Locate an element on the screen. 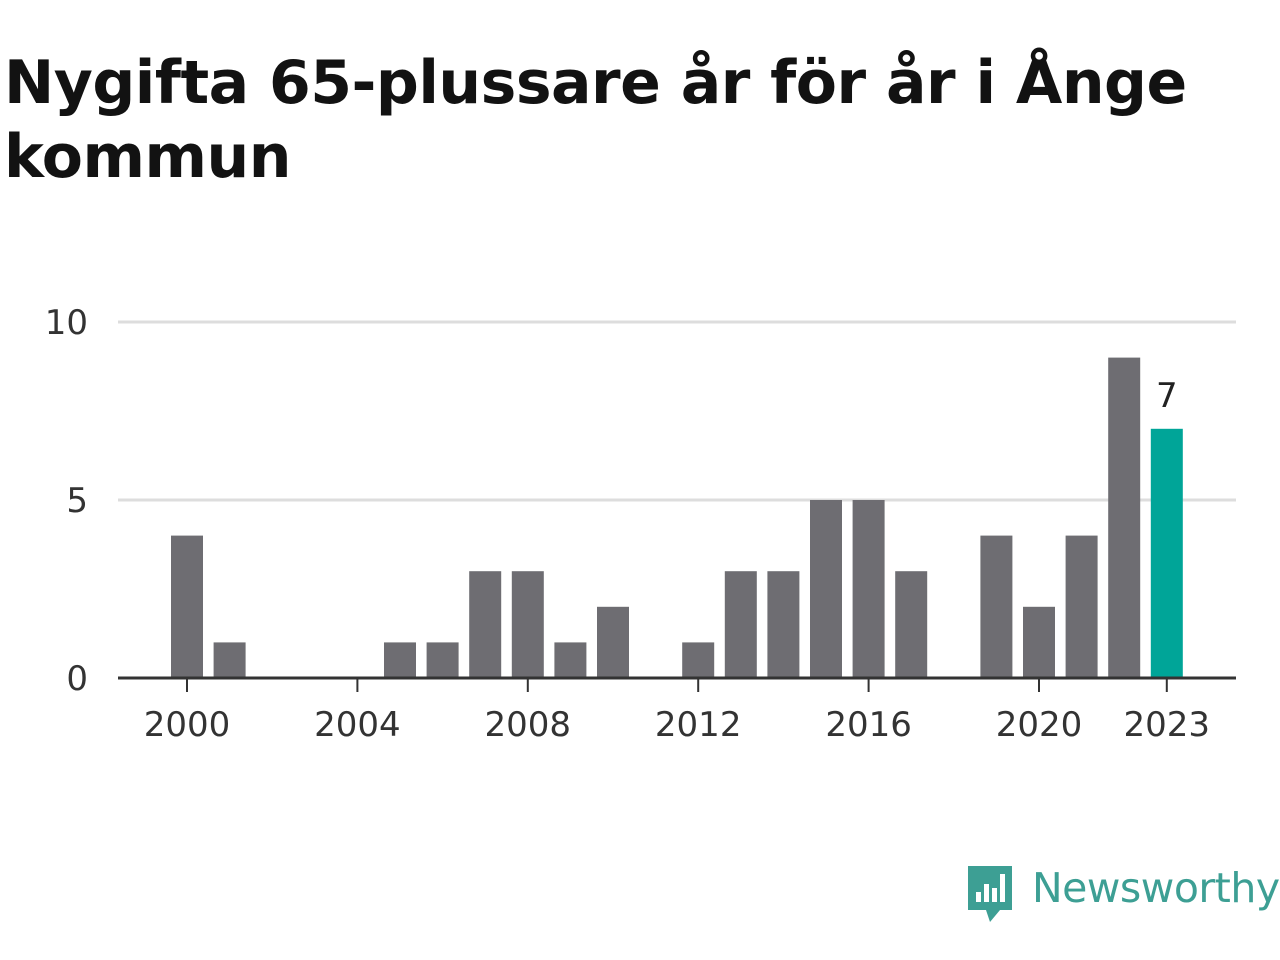 This screenshot has height=960, width=1280. bar-2020 is located at coordinates (1039, 642).